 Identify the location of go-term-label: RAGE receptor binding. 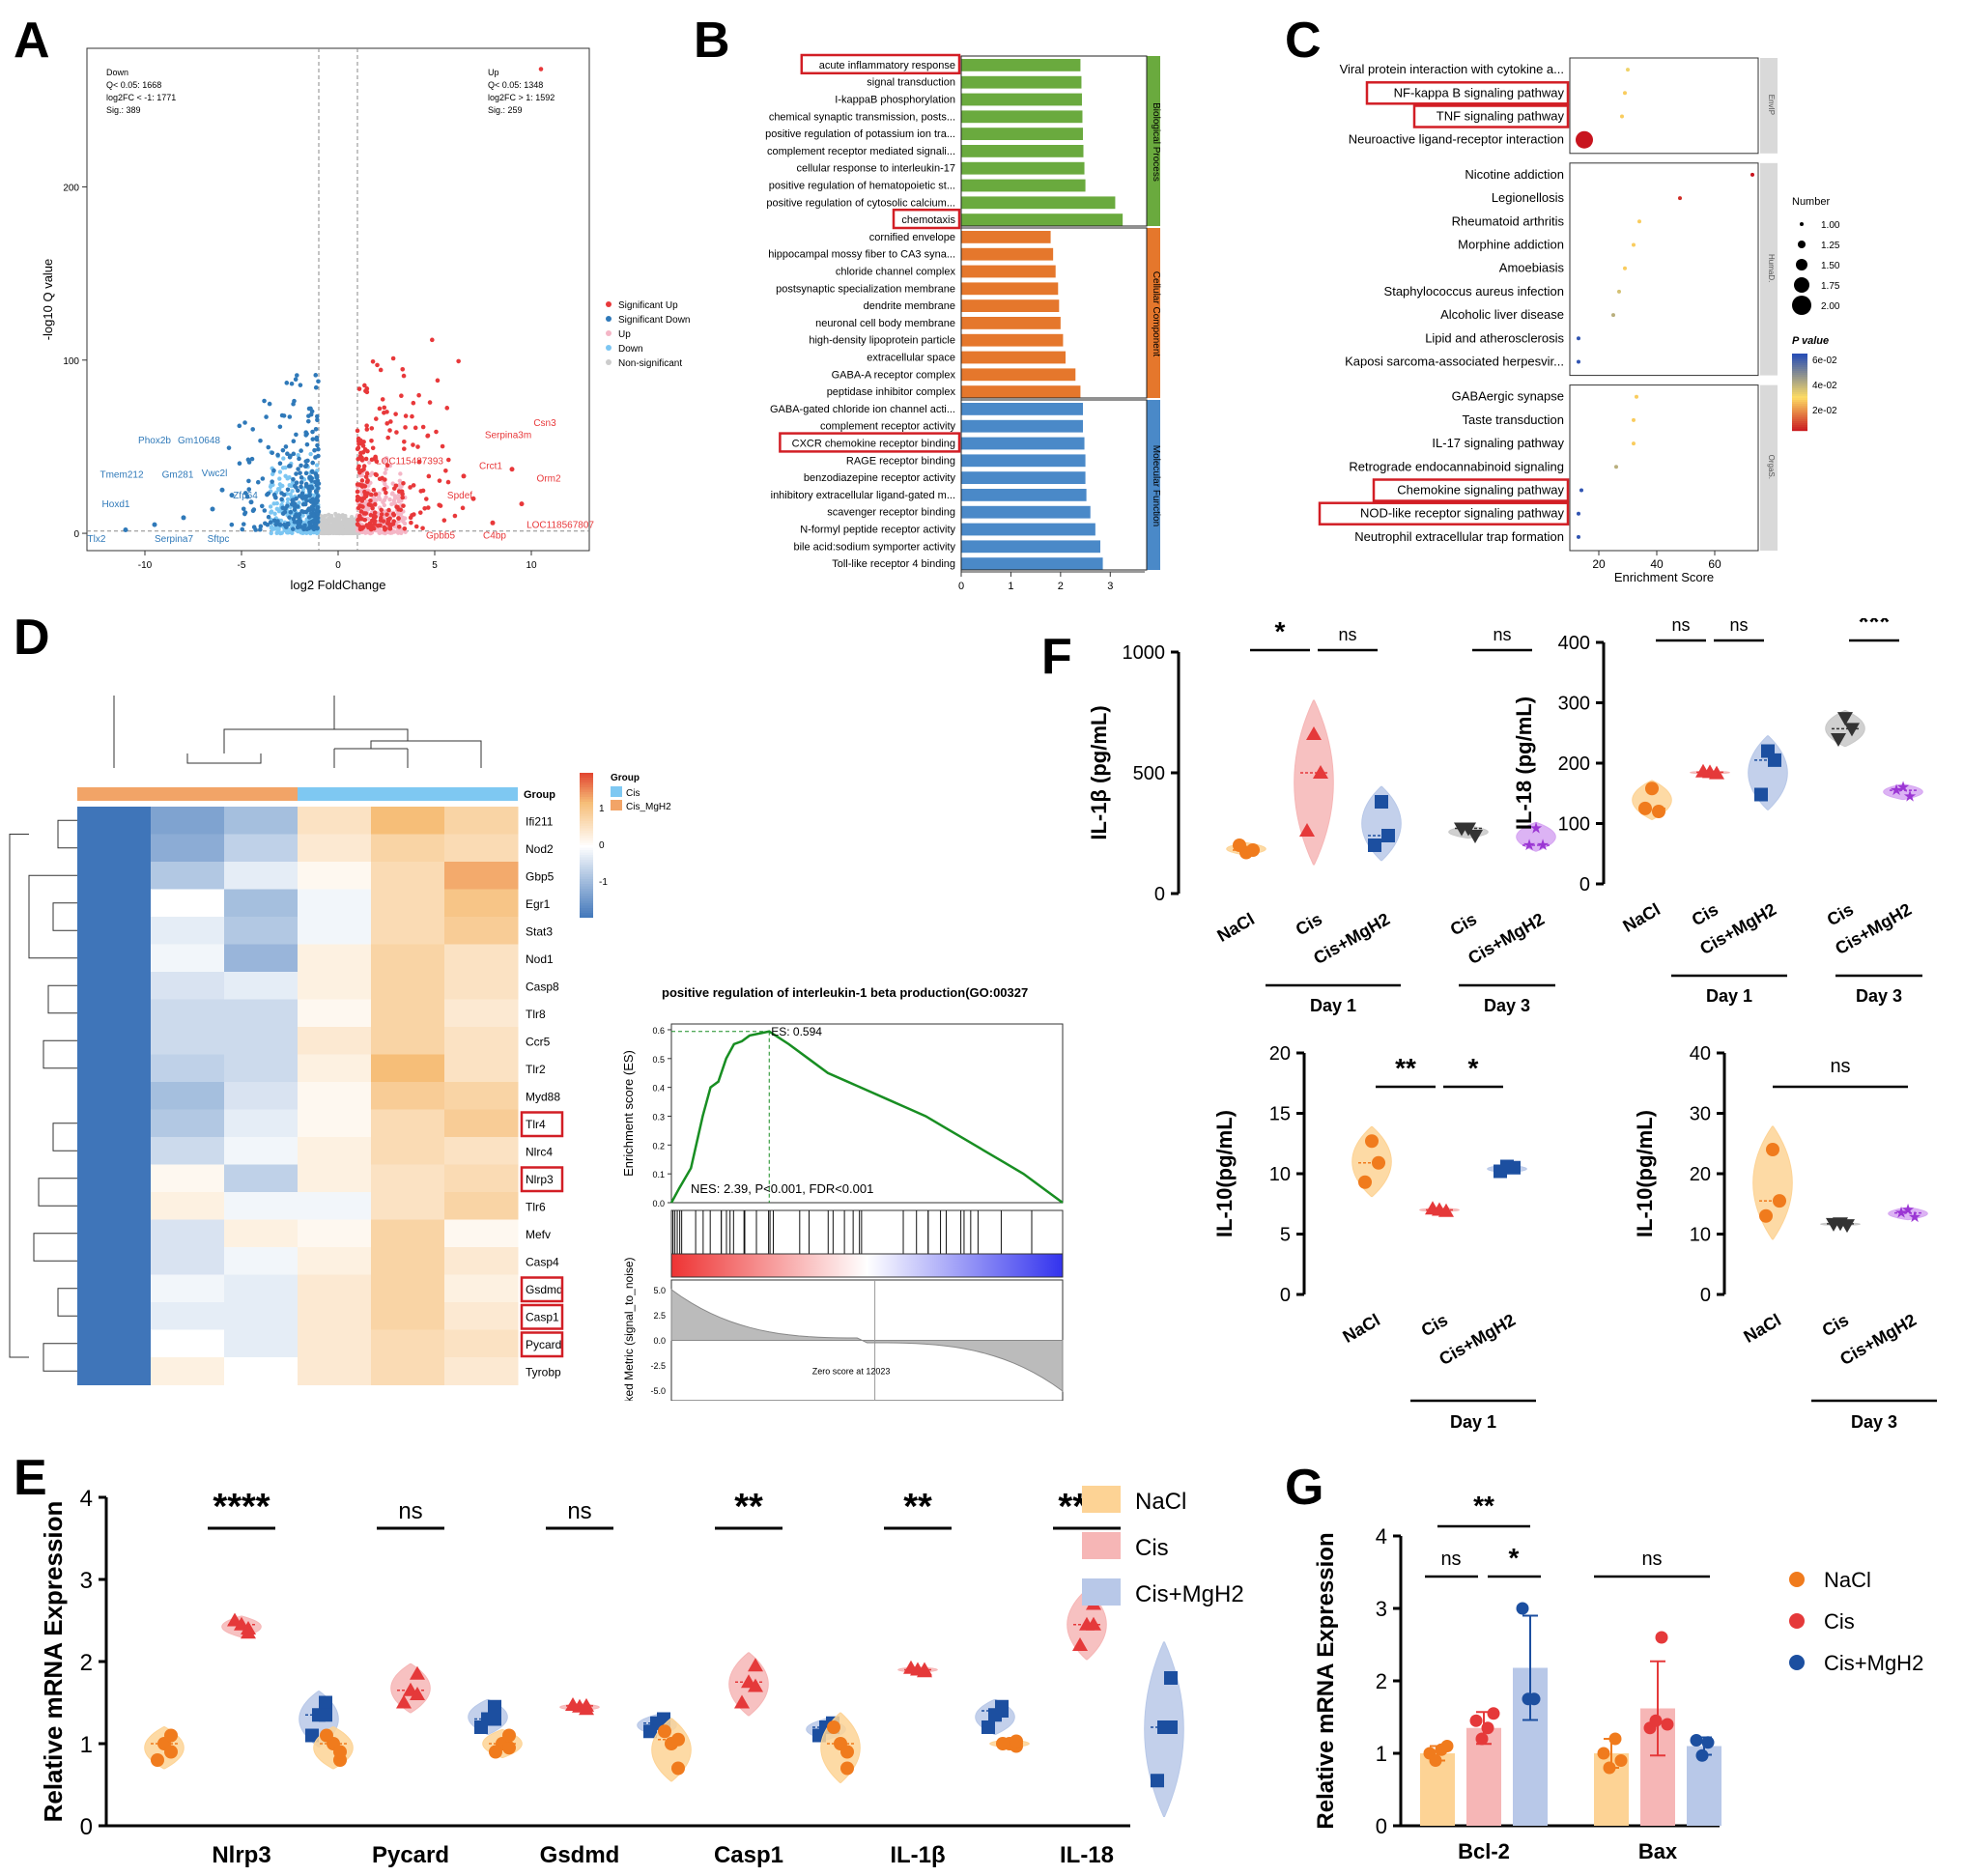
(900, 461).